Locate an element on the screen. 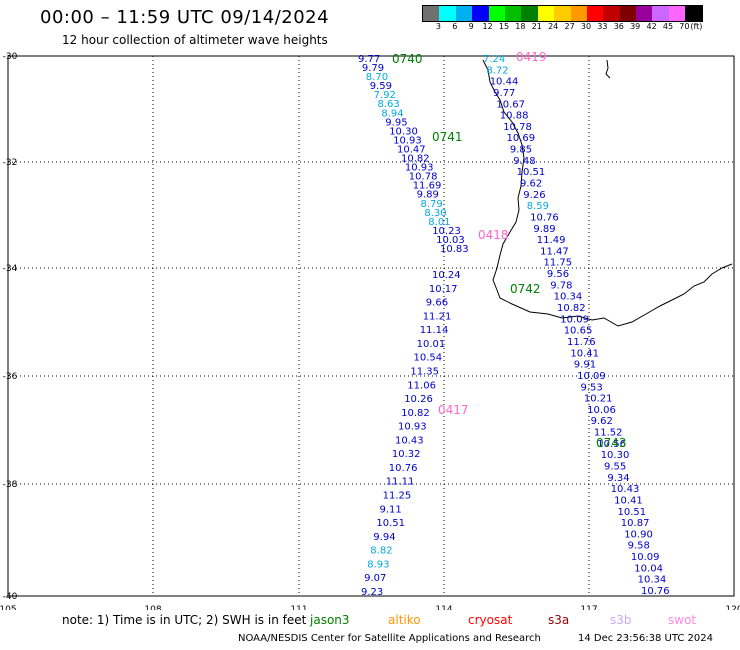 This screenshot has height=650, width=740. wave-height-label: 10.17 is located at coordinates (443, 289).